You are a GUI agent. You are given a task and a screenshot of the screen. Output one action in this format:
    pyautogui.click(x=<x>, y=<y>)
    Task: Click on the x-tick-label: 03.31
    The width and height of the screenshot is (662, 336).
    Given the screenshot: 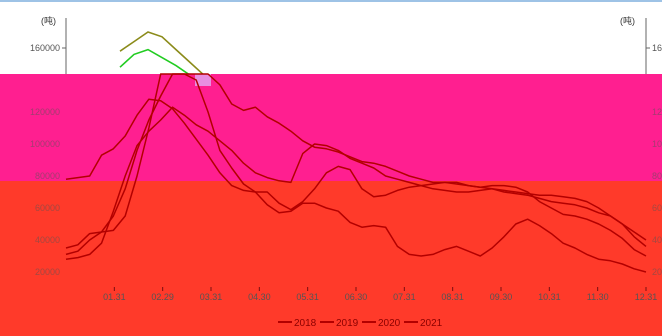 What is the action you would take?
    pyautogui.click(x=211, y=297)
    